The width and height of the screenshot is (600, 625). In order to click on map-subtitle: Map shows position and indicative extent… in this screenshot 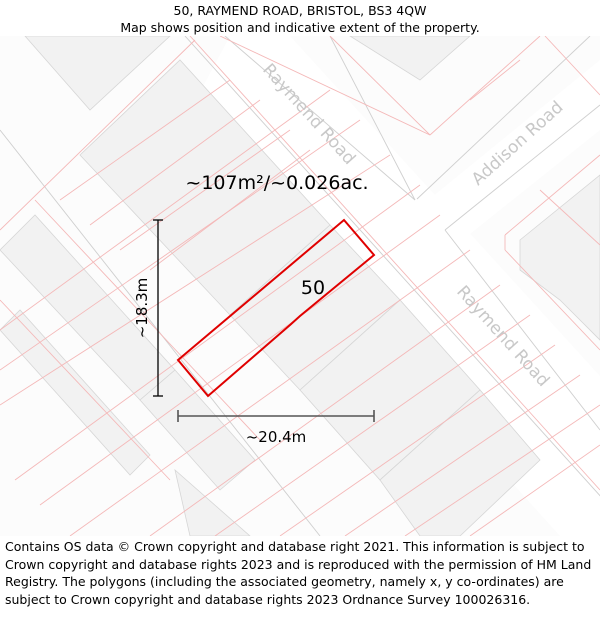, I will do `click(300, 27)`.